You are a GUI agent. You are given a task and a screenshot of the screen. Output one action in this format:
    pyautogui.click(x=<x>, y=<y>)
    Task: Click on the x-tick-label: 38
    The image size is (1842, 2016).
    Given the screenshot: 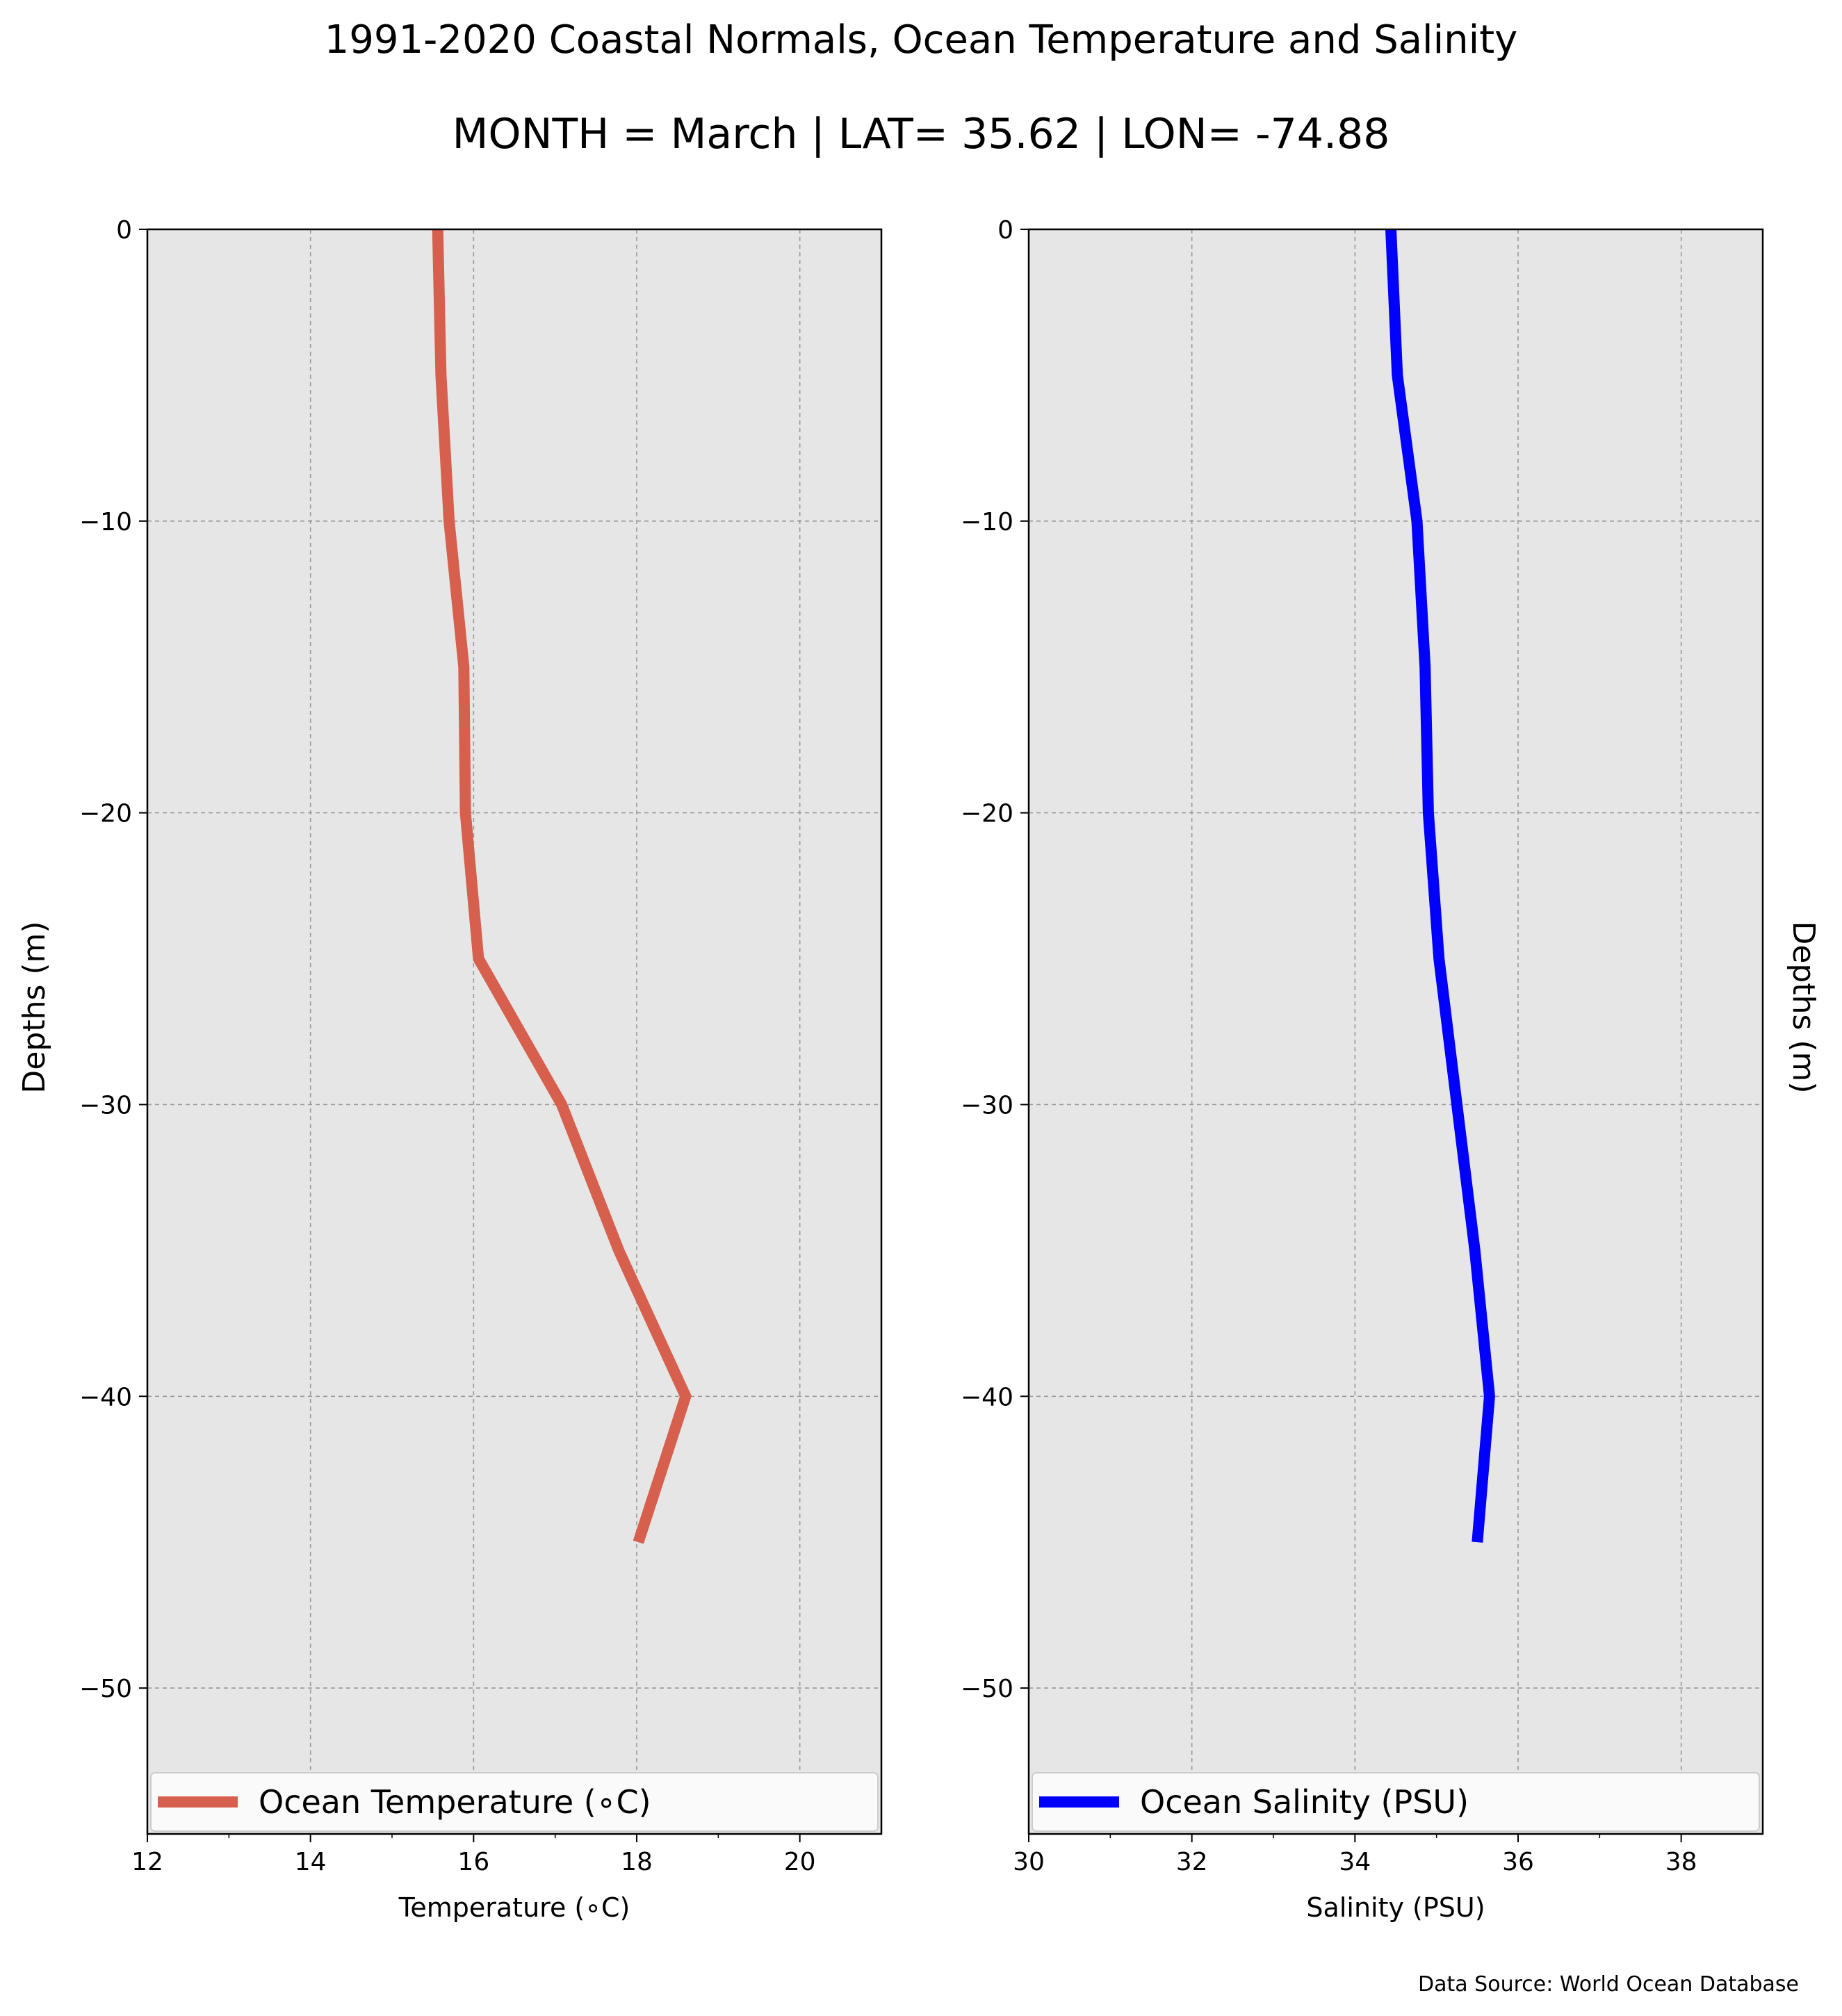 What is the action you would take?
    pyautogui.click(x=1681, y=1862)
    